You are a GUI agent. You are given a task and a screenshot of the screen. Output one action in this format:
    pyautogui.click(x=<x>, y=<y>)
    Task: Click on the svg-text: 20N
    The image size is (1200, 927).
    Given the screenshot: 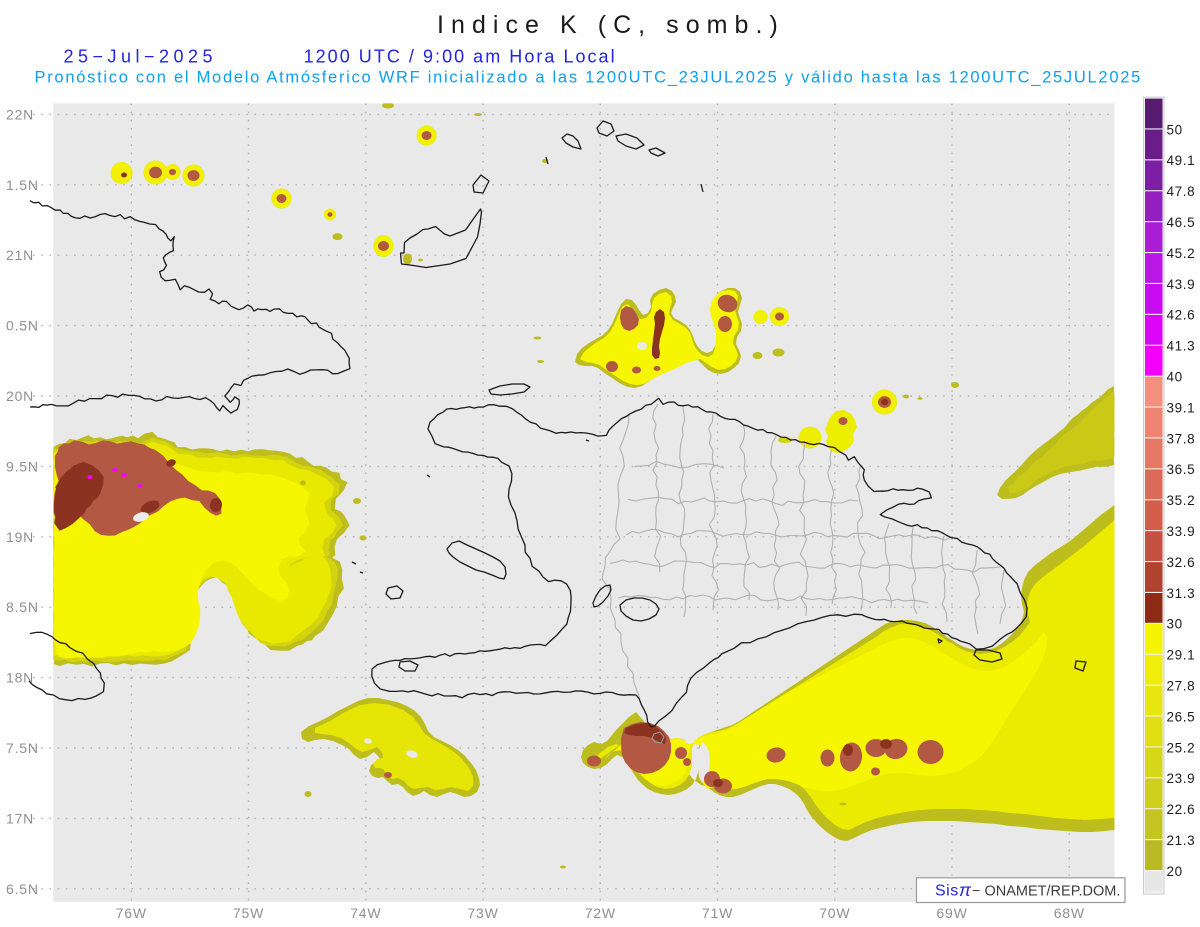 What is the action you would take?
    pyautogui.click(x=20, y=396)
    